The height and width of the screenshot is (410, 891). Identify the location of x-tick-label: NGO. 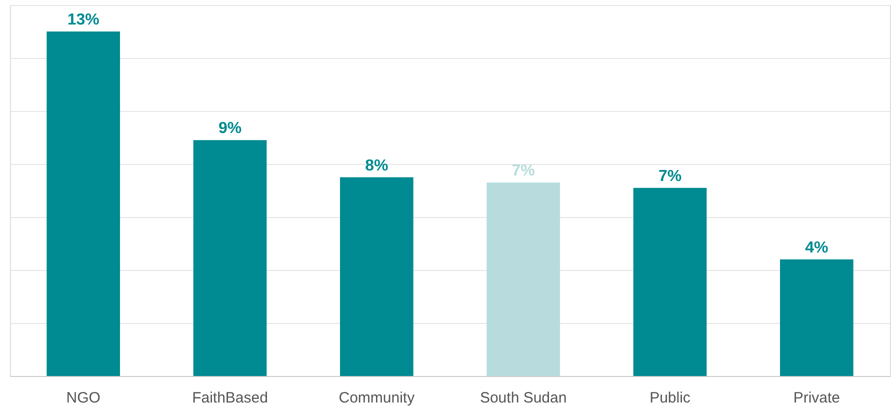
(83, 398).